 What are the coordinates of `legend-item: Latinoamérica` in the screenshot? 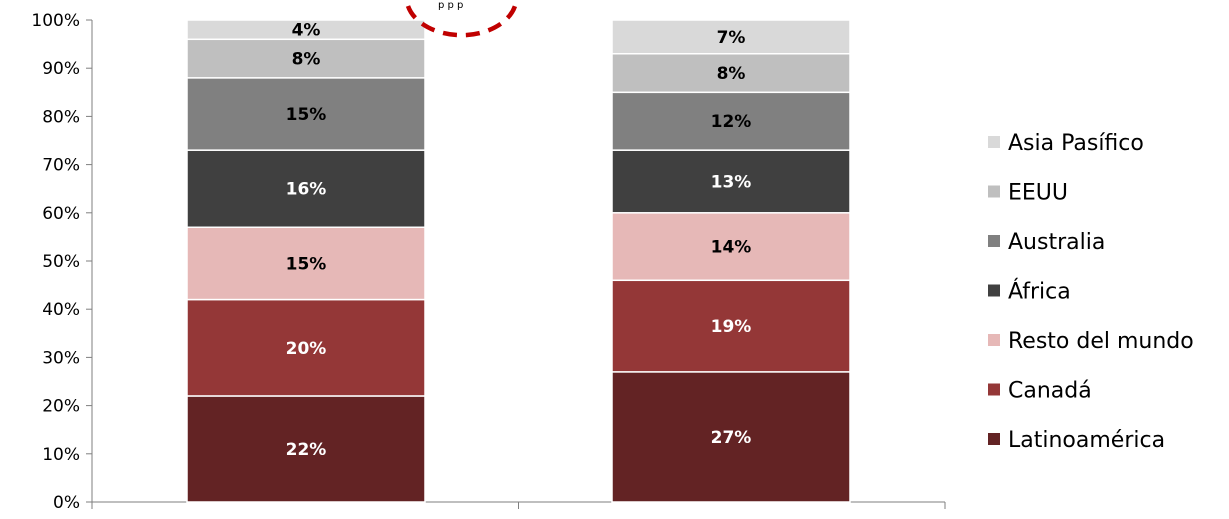 It's located at (1076, 440).